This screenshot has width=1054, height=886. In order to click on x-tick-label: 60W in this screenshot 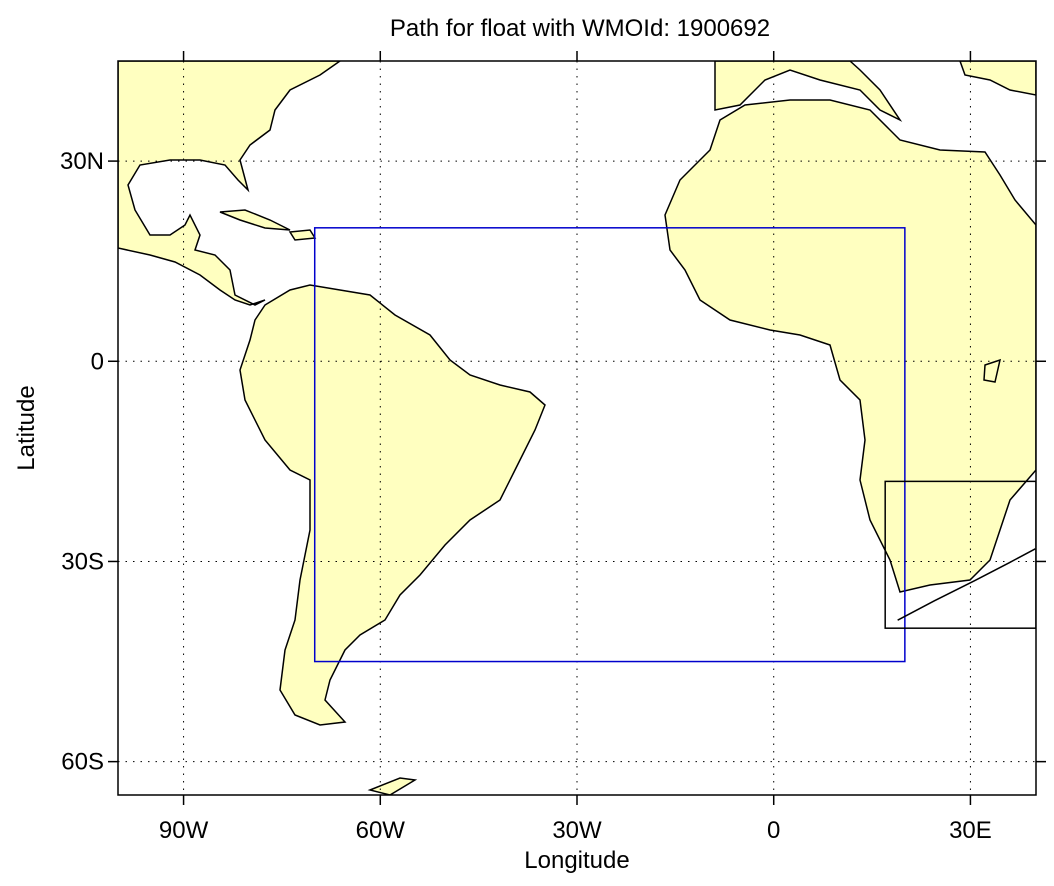, I will do `click(381, 830)`.